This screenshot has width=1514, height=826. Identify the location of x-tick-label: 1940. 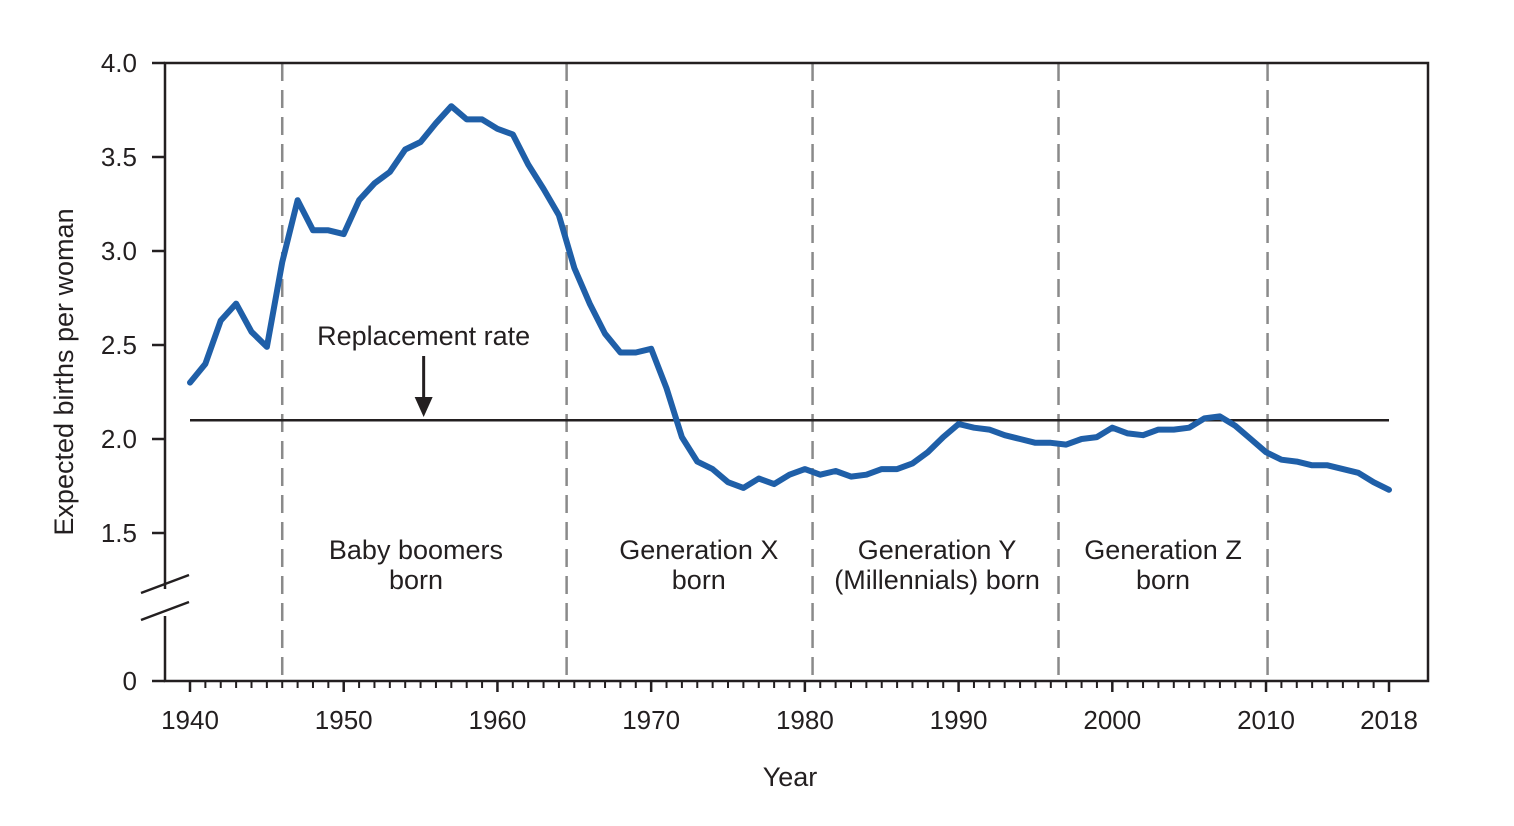
(190, 720).